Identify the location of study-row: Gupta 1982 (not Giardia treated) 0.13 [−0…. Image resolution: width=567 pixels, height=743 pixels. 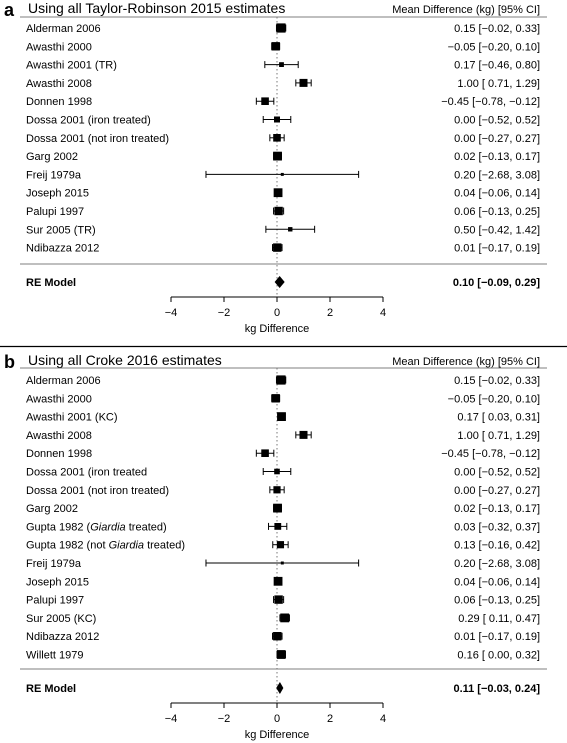
(283, 546).